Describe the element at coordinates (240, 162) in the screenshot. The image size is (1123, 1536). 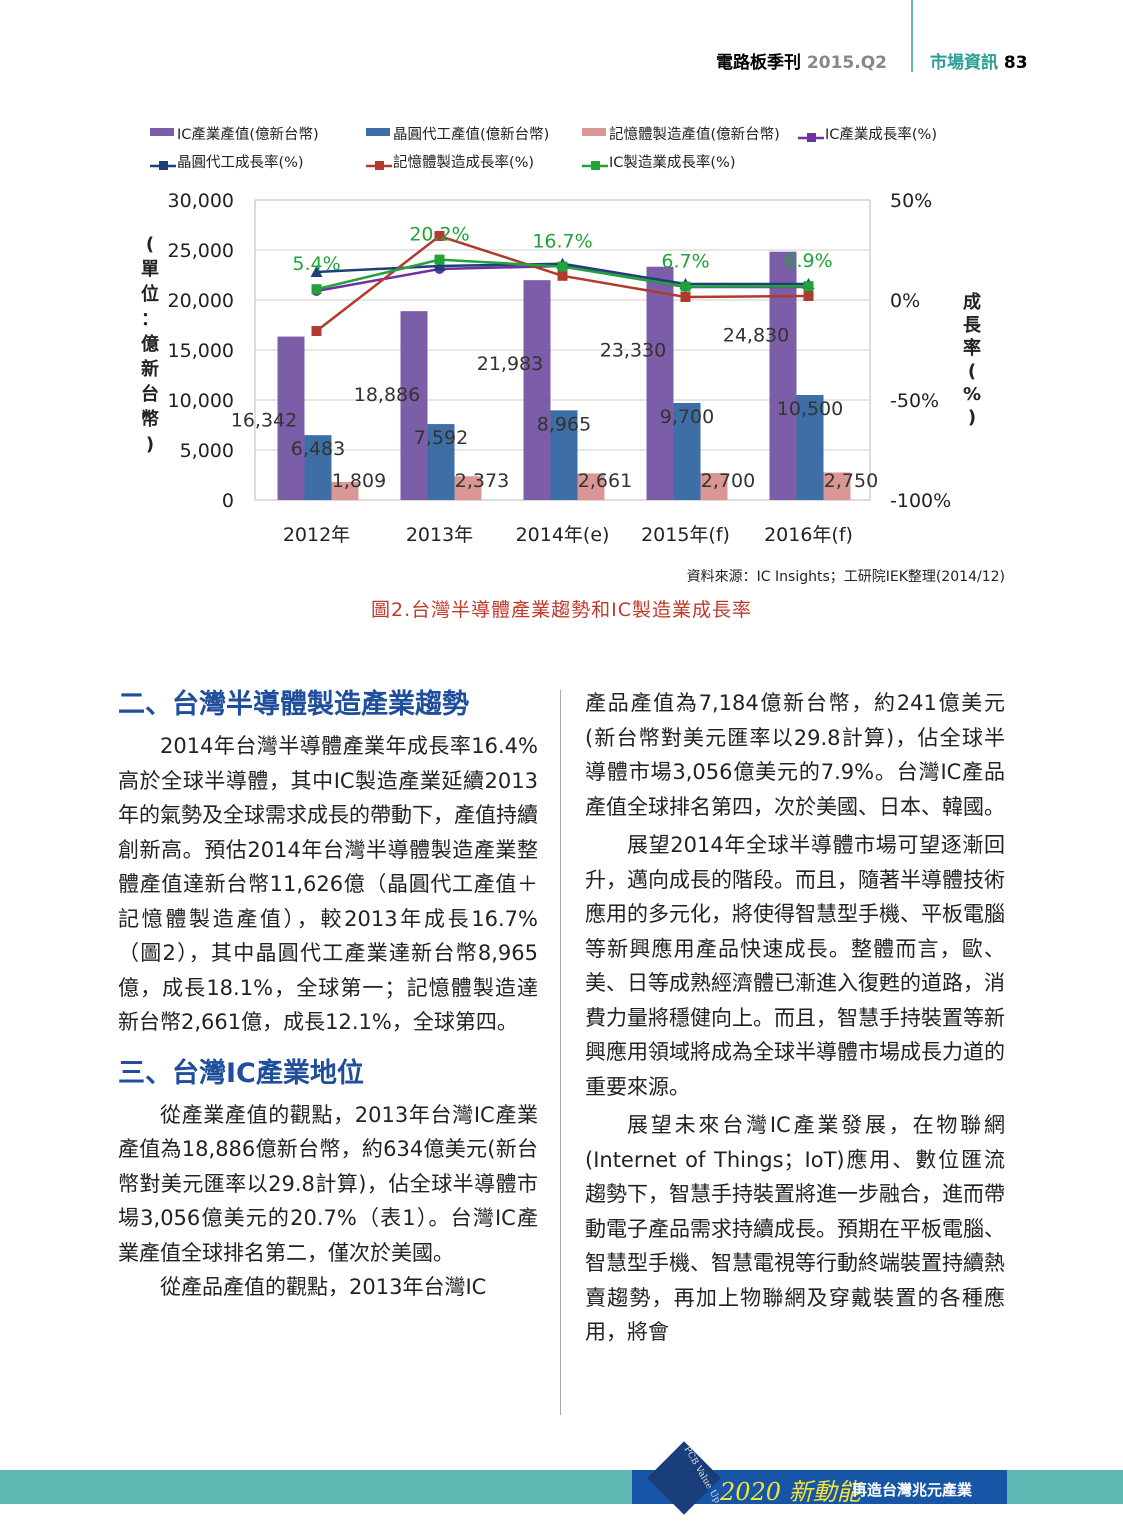
I see `legend-label: 晶圓代工成長率(%)` at that location.